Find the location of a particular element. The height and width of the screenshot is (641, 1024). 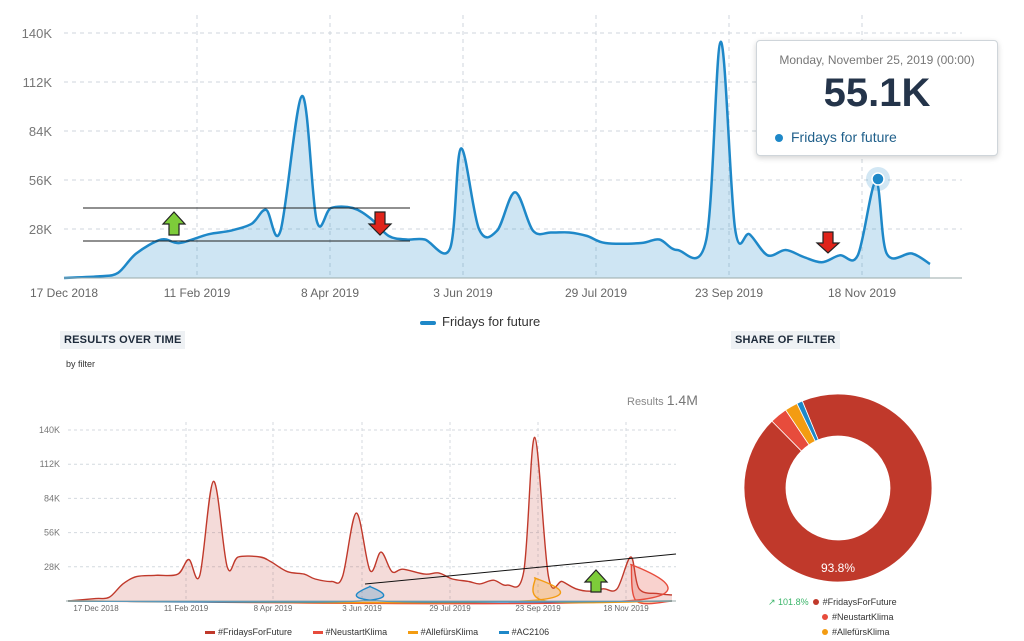

top-chart-y-axis: 140K 112K 84K 56K 28K is located at coordinates (37, 131).